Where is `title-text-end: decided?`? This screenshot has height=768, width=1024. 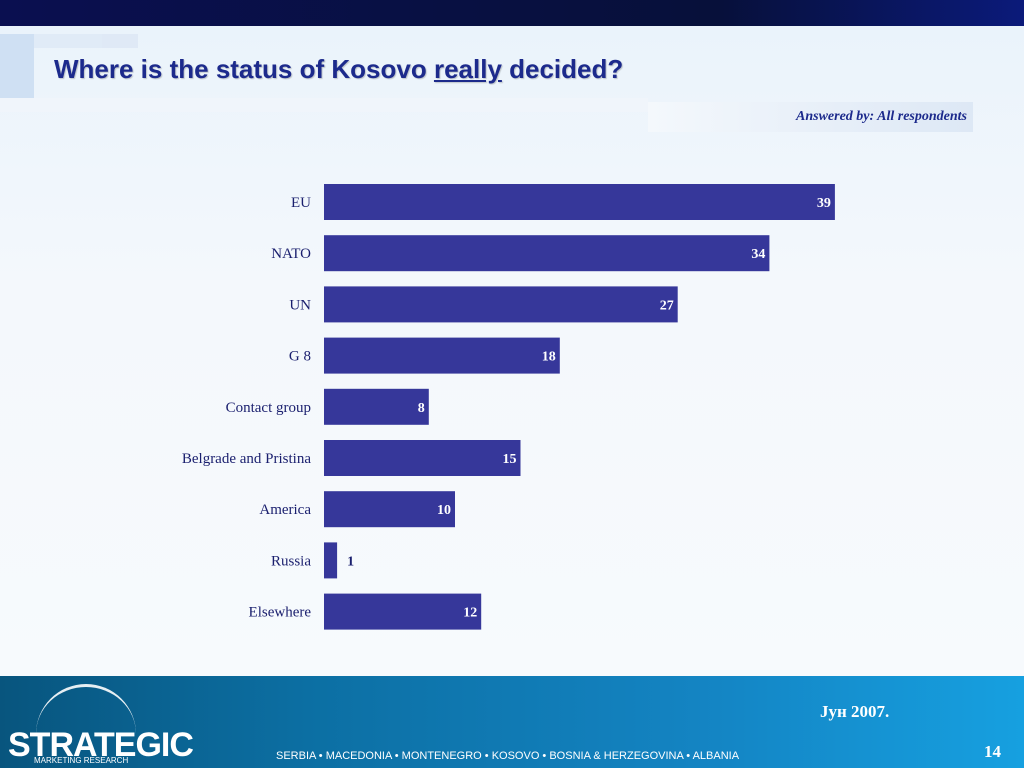 title-text-end: decided? is located at coordinates (562, 69).